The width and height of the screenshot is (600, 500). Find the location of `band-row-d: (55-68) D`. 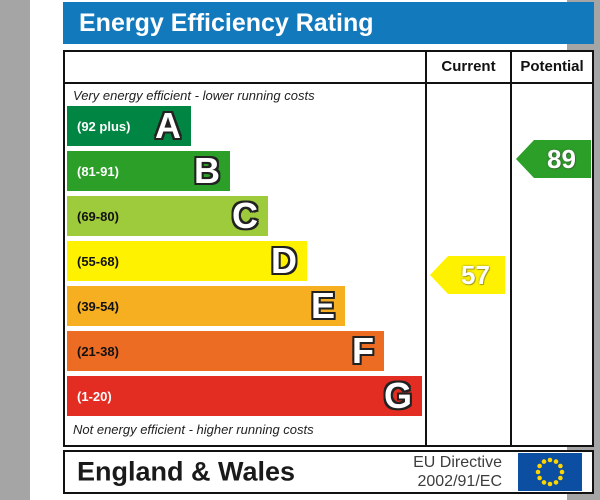

band-row-d: (55-68) D is located at coordinates (246, 261).